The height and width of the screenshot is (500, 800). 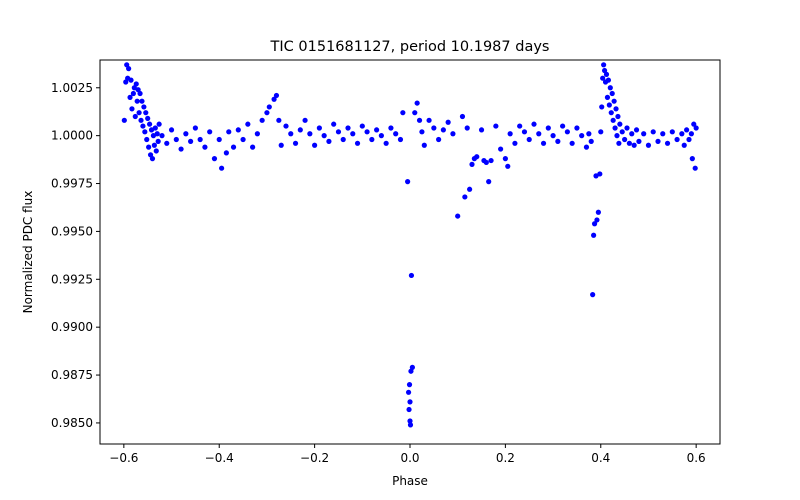 I want to click on y-tick-label: 0.9925, so click(x=72, y=279).